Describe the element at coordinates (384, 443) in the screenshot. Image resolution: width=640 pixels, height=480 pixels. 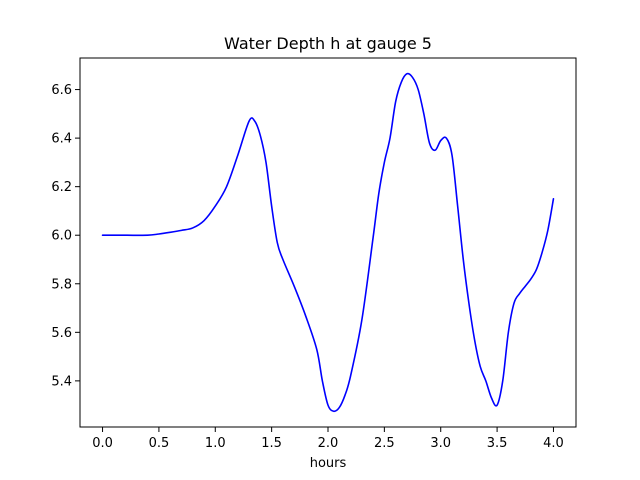
I see `x-tick-label: 2.5` at that location.